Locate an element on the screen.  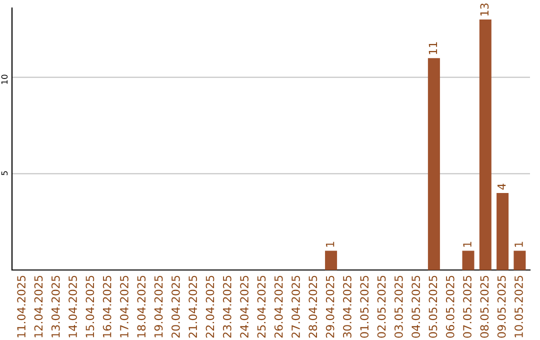
x-tick-label: 06.05.2025 is located at coordinates (450, 307).